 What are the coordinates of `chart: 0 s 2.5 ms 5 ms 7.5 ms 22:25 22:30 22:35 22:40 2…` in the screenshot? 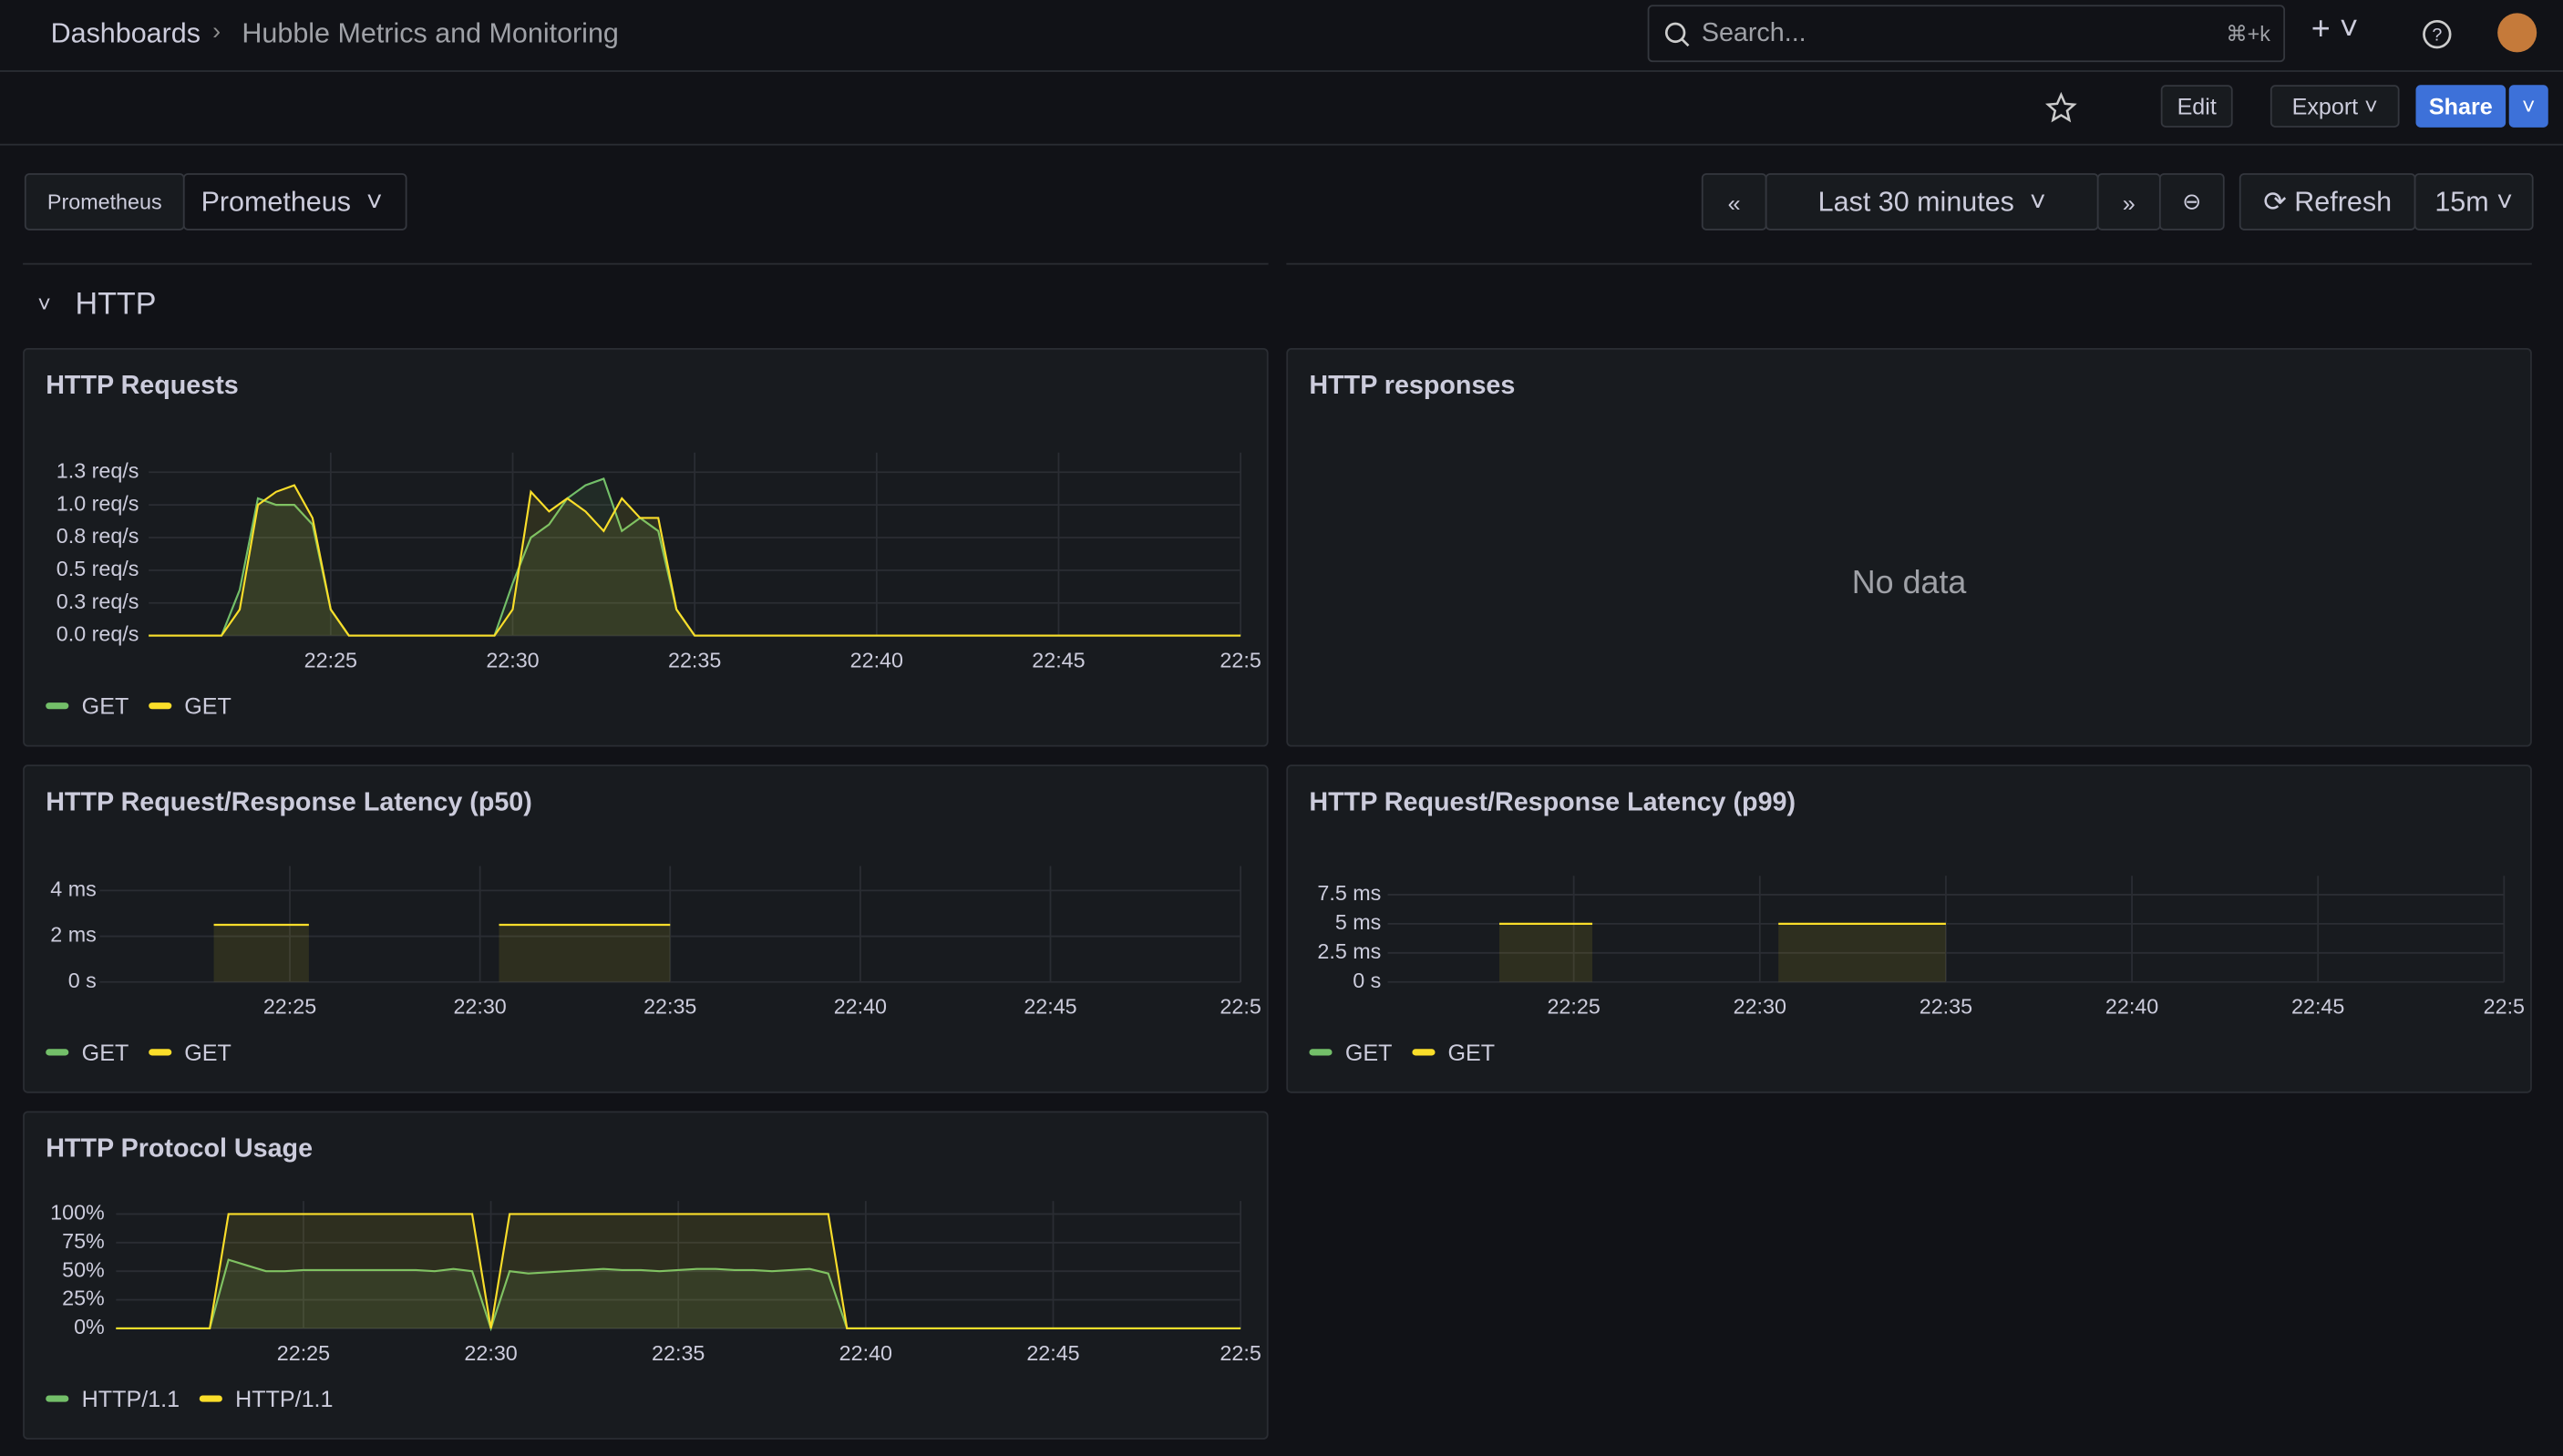 It's located at (1921, 947).